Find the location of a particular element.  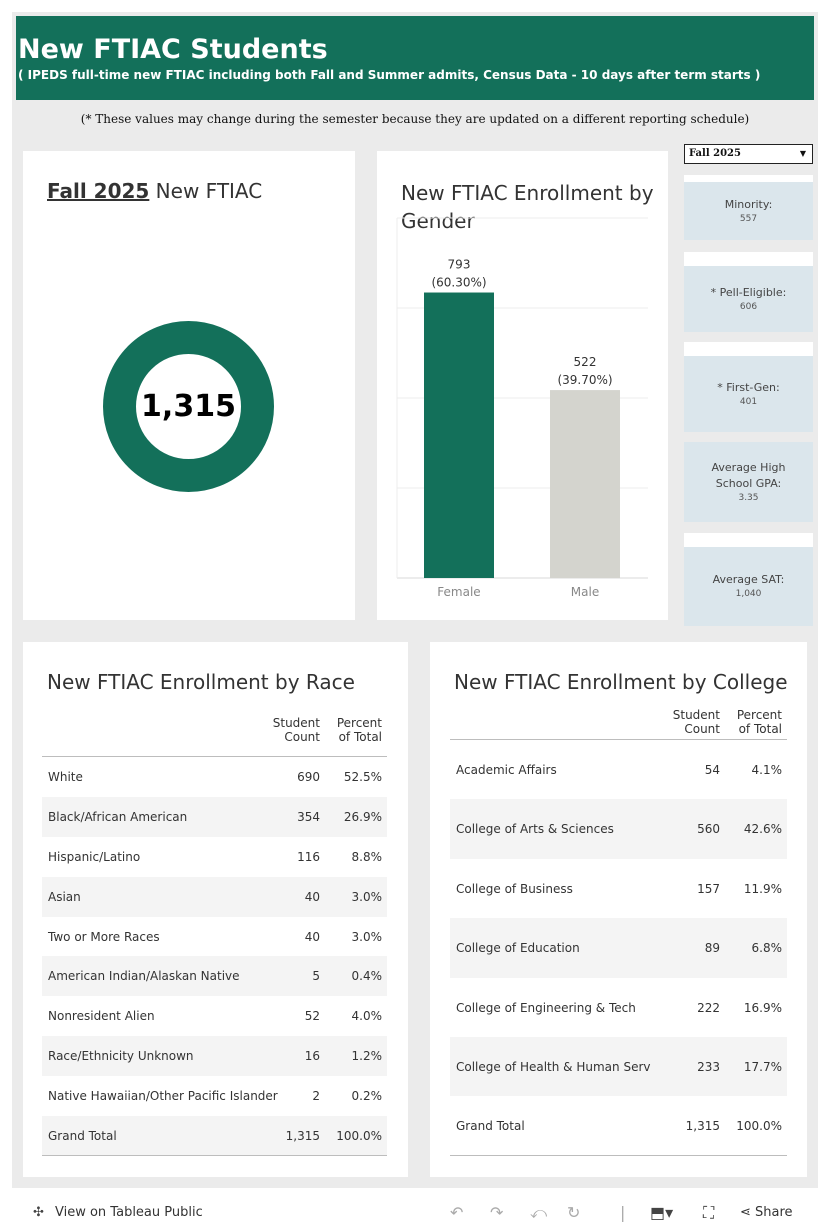

stat-card-first-gen: * First-Gen: 401 is located at coordinates (748, 394).